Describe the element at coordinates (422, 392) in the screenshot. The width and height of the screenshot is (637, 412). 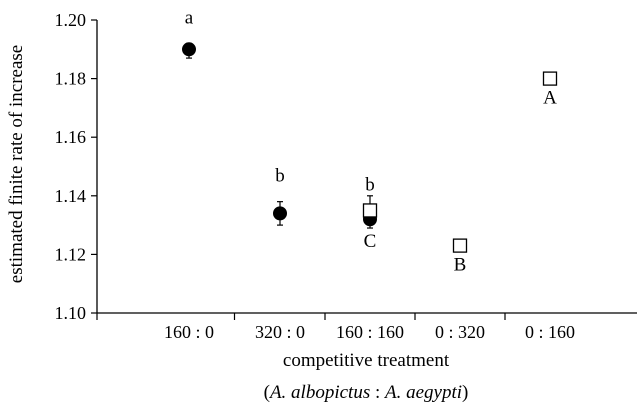
I see `x-axis-sublabel-species-b: A. aegypti` at that location.